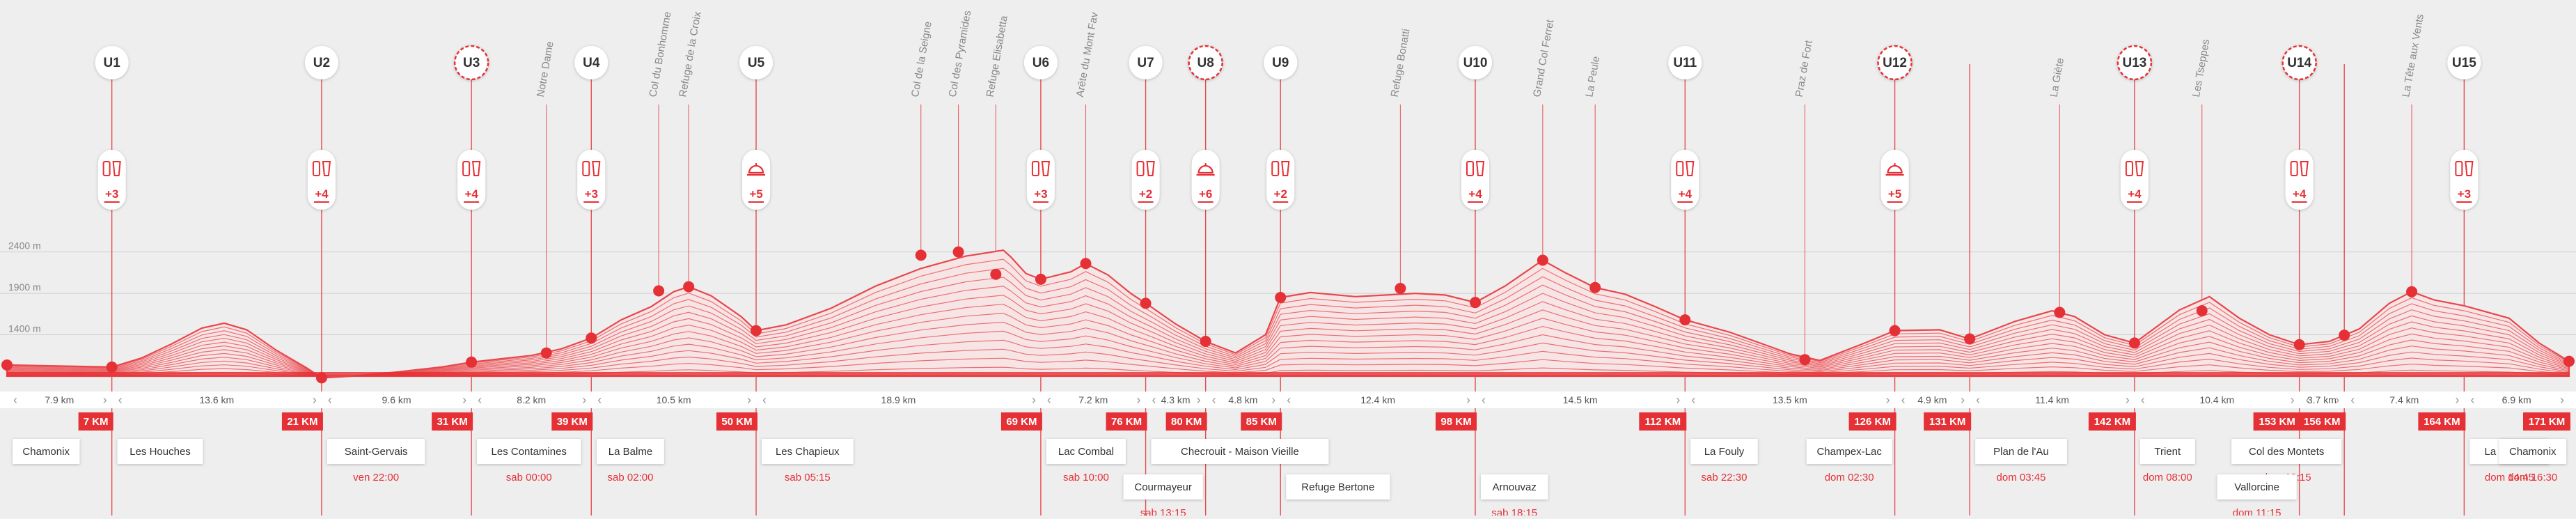  I want to click on place-name: Vallorcine, so click(2256, 487).